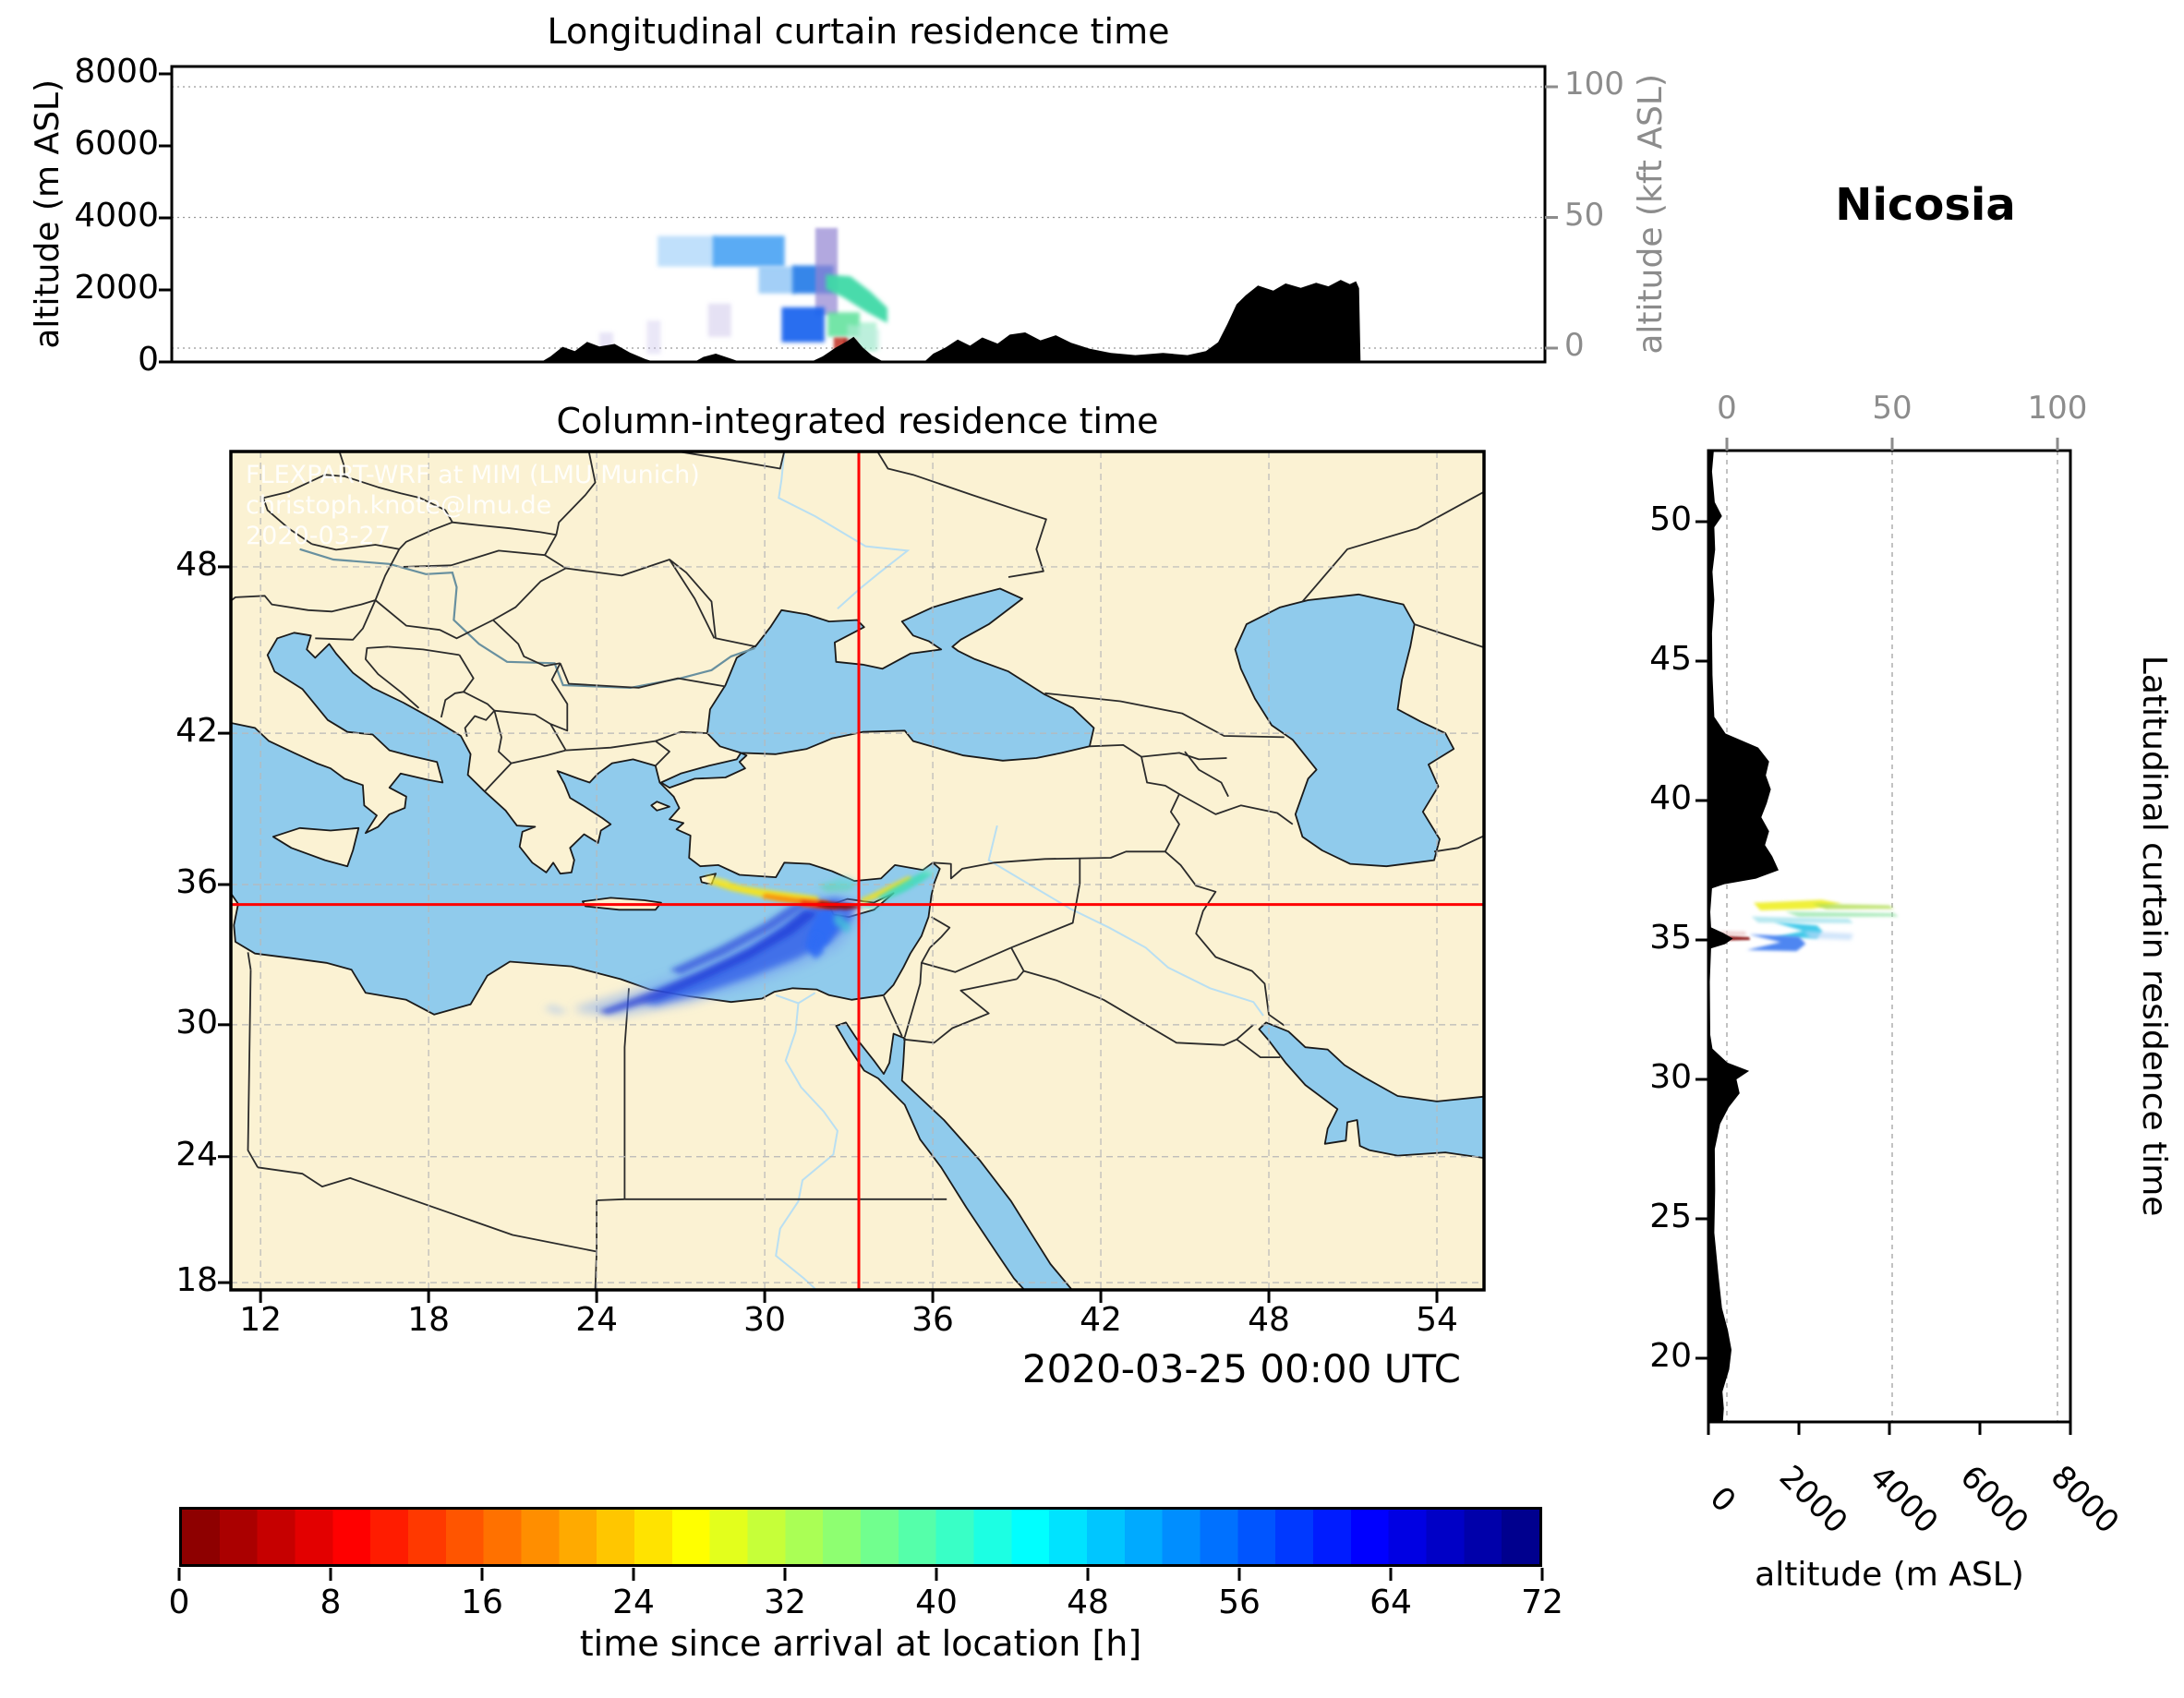 The width and height of the screenshot is (2184, 1698). I want to click on right-panel-ytick: 45, so click(1670, 659).